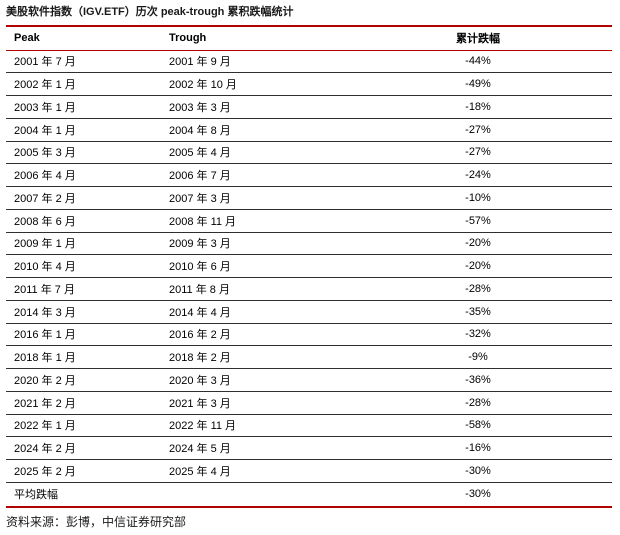  What do you see at coordinates (45, 449) in the screenshot?
I see `peak-cell: 2024 年 2 月` at bounding box center [45, 449].